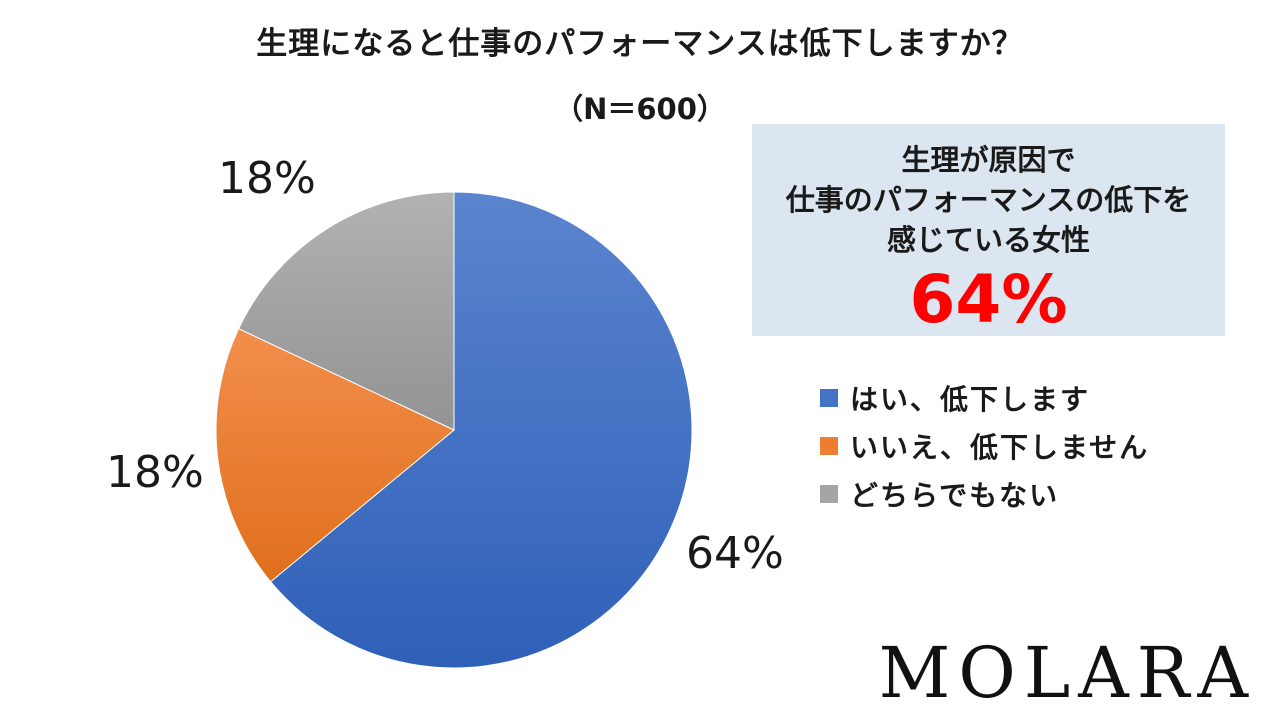 The width and height of the screenshot is (1280, 720). I want to click on legend-swatch-yes, so click(829, 398).